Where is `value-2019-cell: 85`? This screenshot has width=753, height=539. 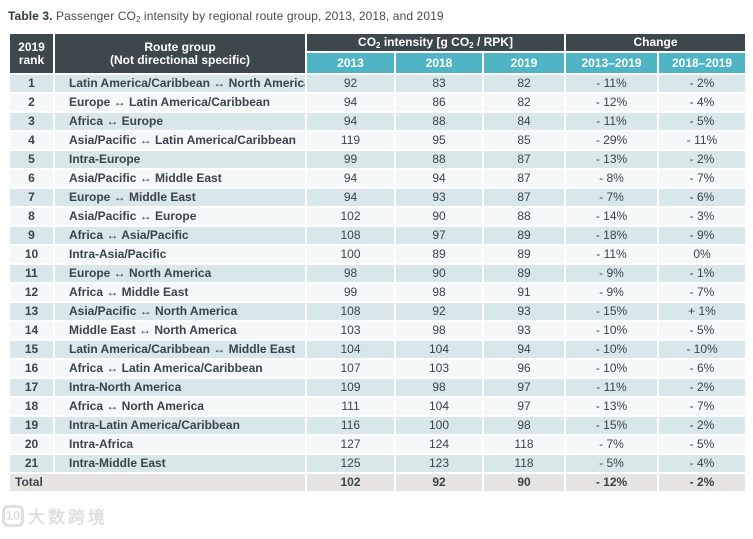
value-2019-cell: 85 is located at coordinates (524, 140).